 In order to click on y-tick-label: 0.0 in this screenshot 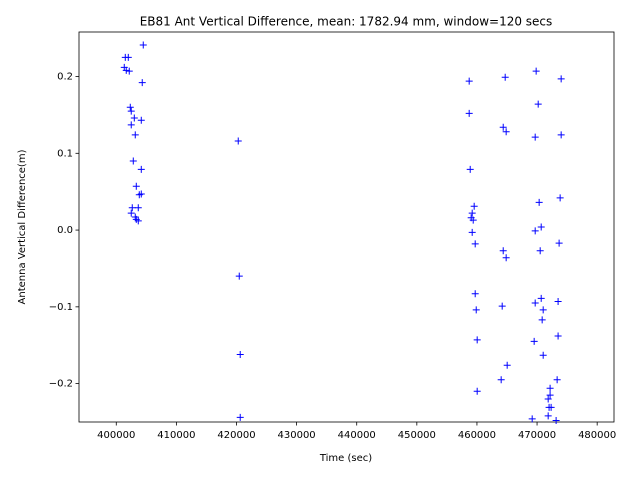, I will do `click(65, 230)`.